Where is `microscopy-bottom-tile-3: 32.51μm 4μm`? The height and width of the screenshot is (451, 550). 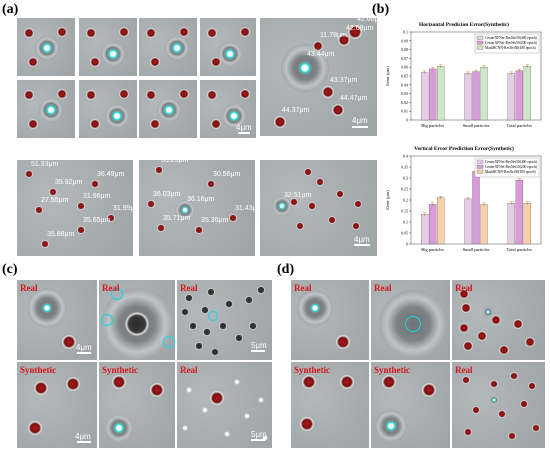
microscopy-bottom-tile-3: 32.51μm 4μm is located at coordinates (318, 208).